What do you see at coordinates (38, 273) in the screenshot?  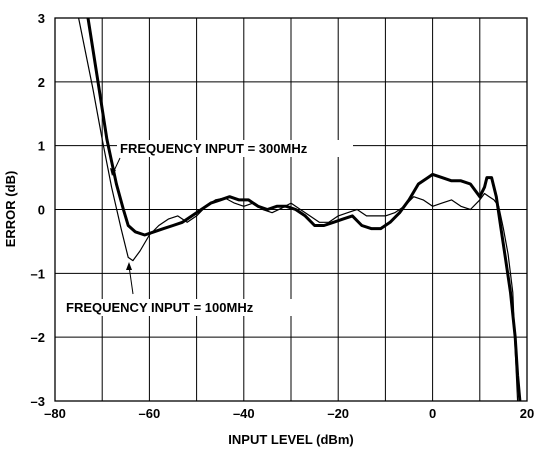 I see `y-tick-label: –1` at bounding box center [38, 273].